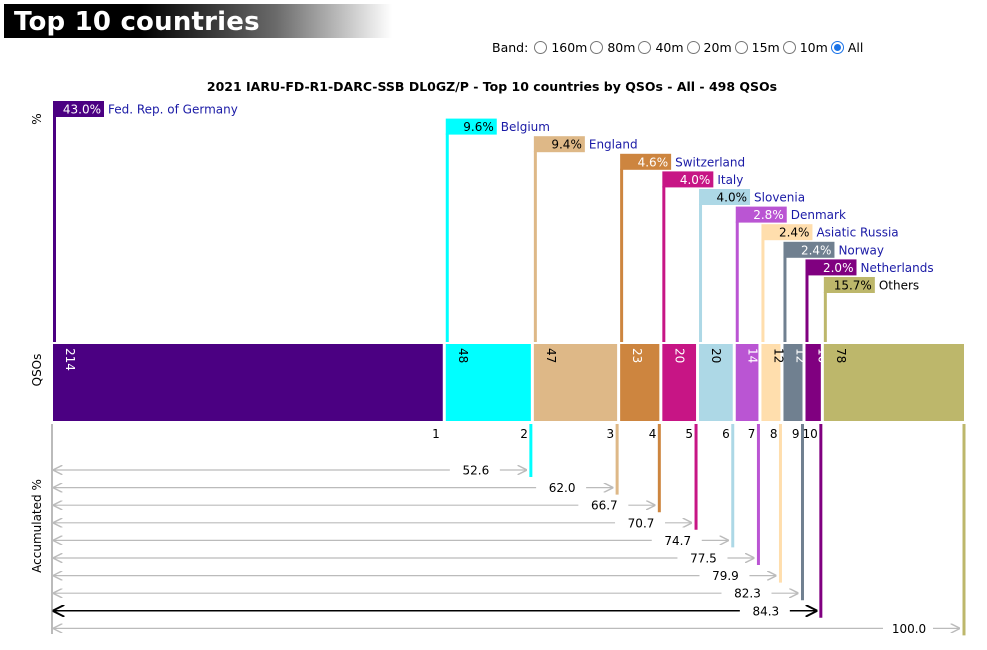  Describe the element at coordinates (525, 127) in the screenshot. I see `country-label: Belgium` at that location.